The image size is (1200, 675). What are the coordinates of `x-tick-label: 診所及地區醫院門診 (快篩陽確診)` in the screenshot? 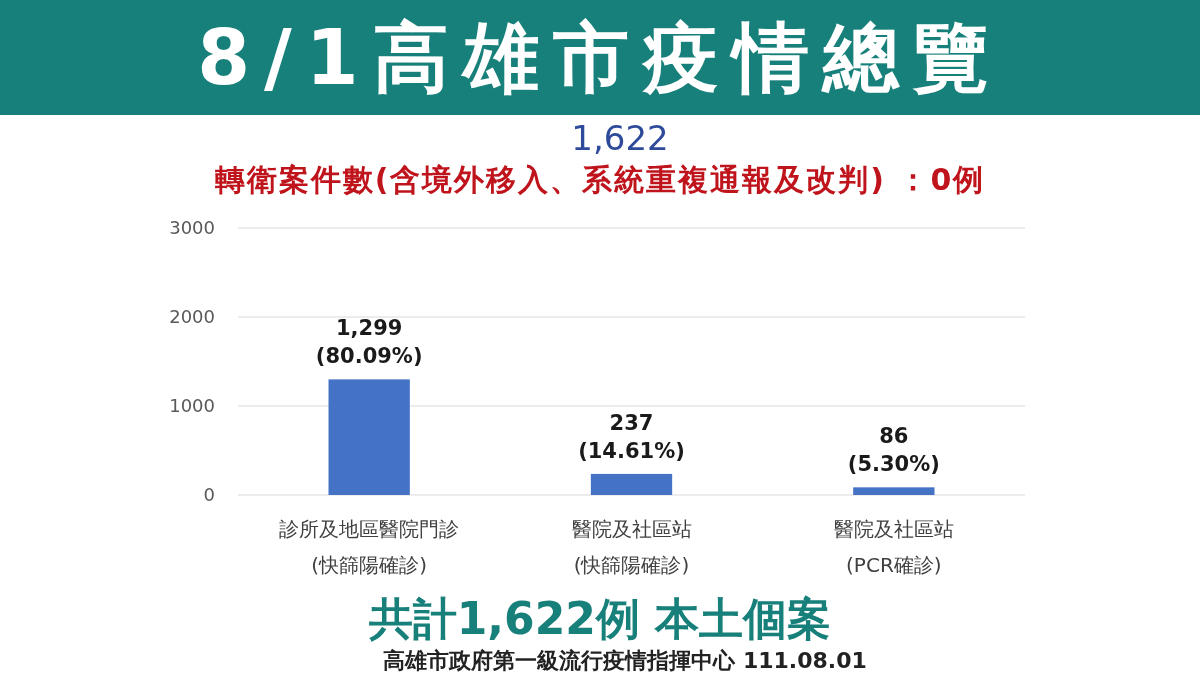 It's located at (369, 547).